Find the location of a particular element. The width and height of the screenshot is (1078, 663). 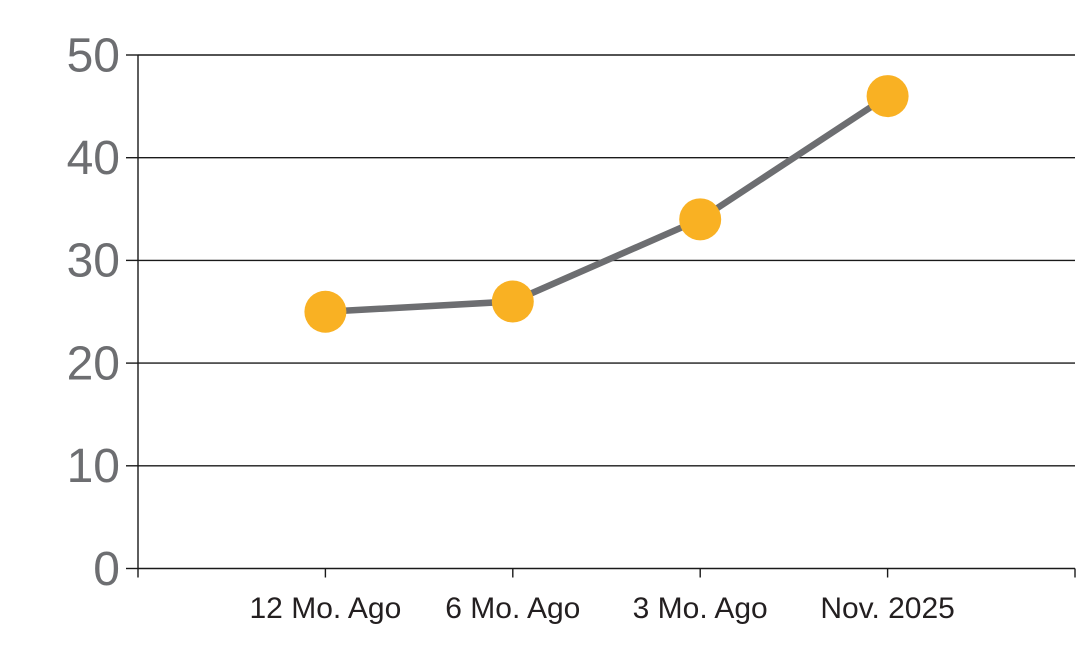

x-tick-label: Nov. 2025 is located at coordinates (887, 608).